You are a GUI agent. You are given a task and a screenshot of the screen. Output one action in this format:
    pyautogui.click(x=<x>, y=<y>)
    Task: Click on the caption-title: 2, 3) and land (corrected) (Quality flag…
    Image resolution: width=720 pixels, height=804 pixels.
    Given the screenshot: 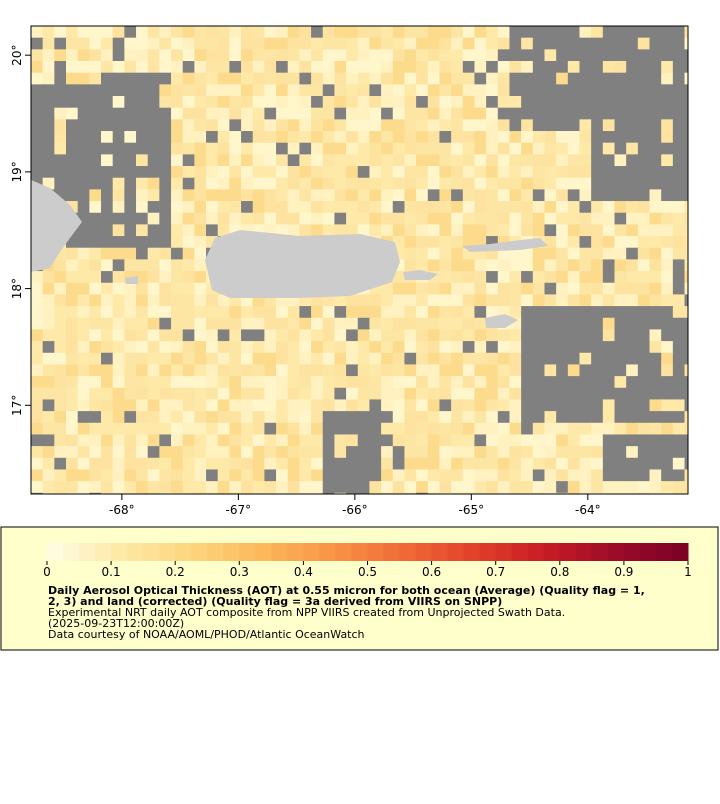 What is the action you would take?
    pyautogui.click(x=275, y=601)
    